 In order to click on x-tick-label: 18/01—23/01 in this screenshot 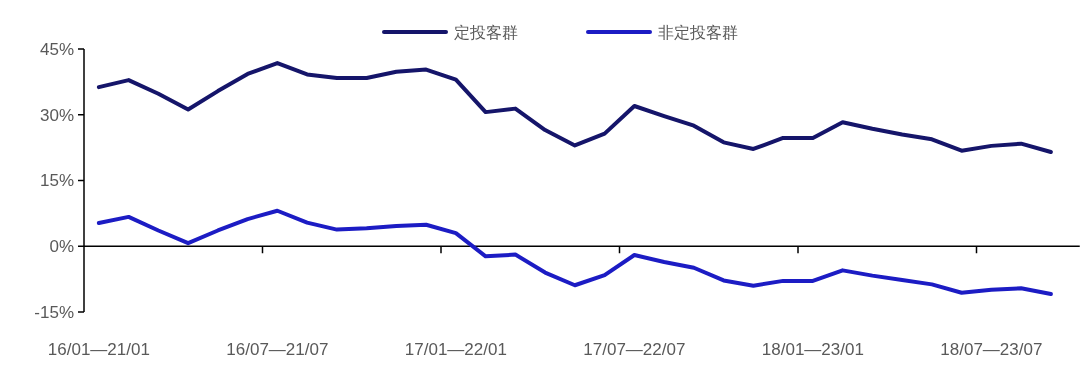, I will do `click(812, 349)`.